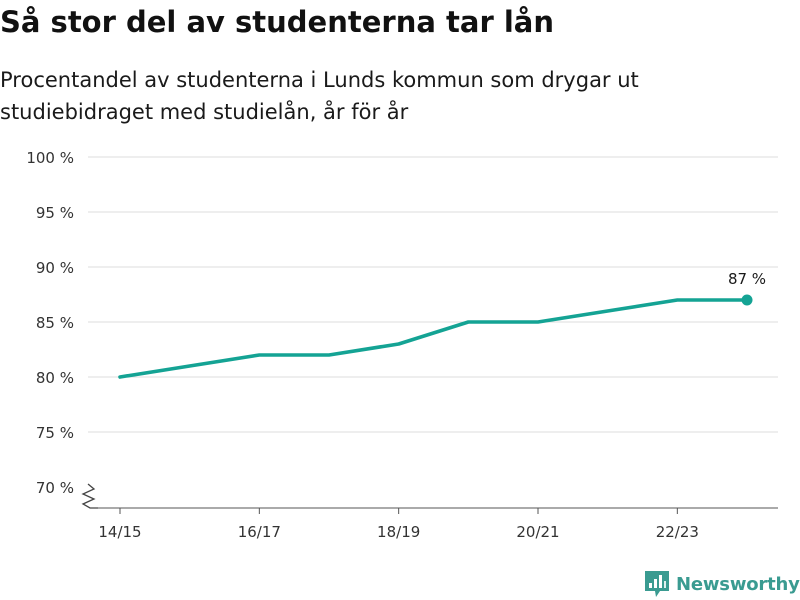  Describe the element at coordinates (747, 300) in the screenshot. I see `end-point-marker` at that location.